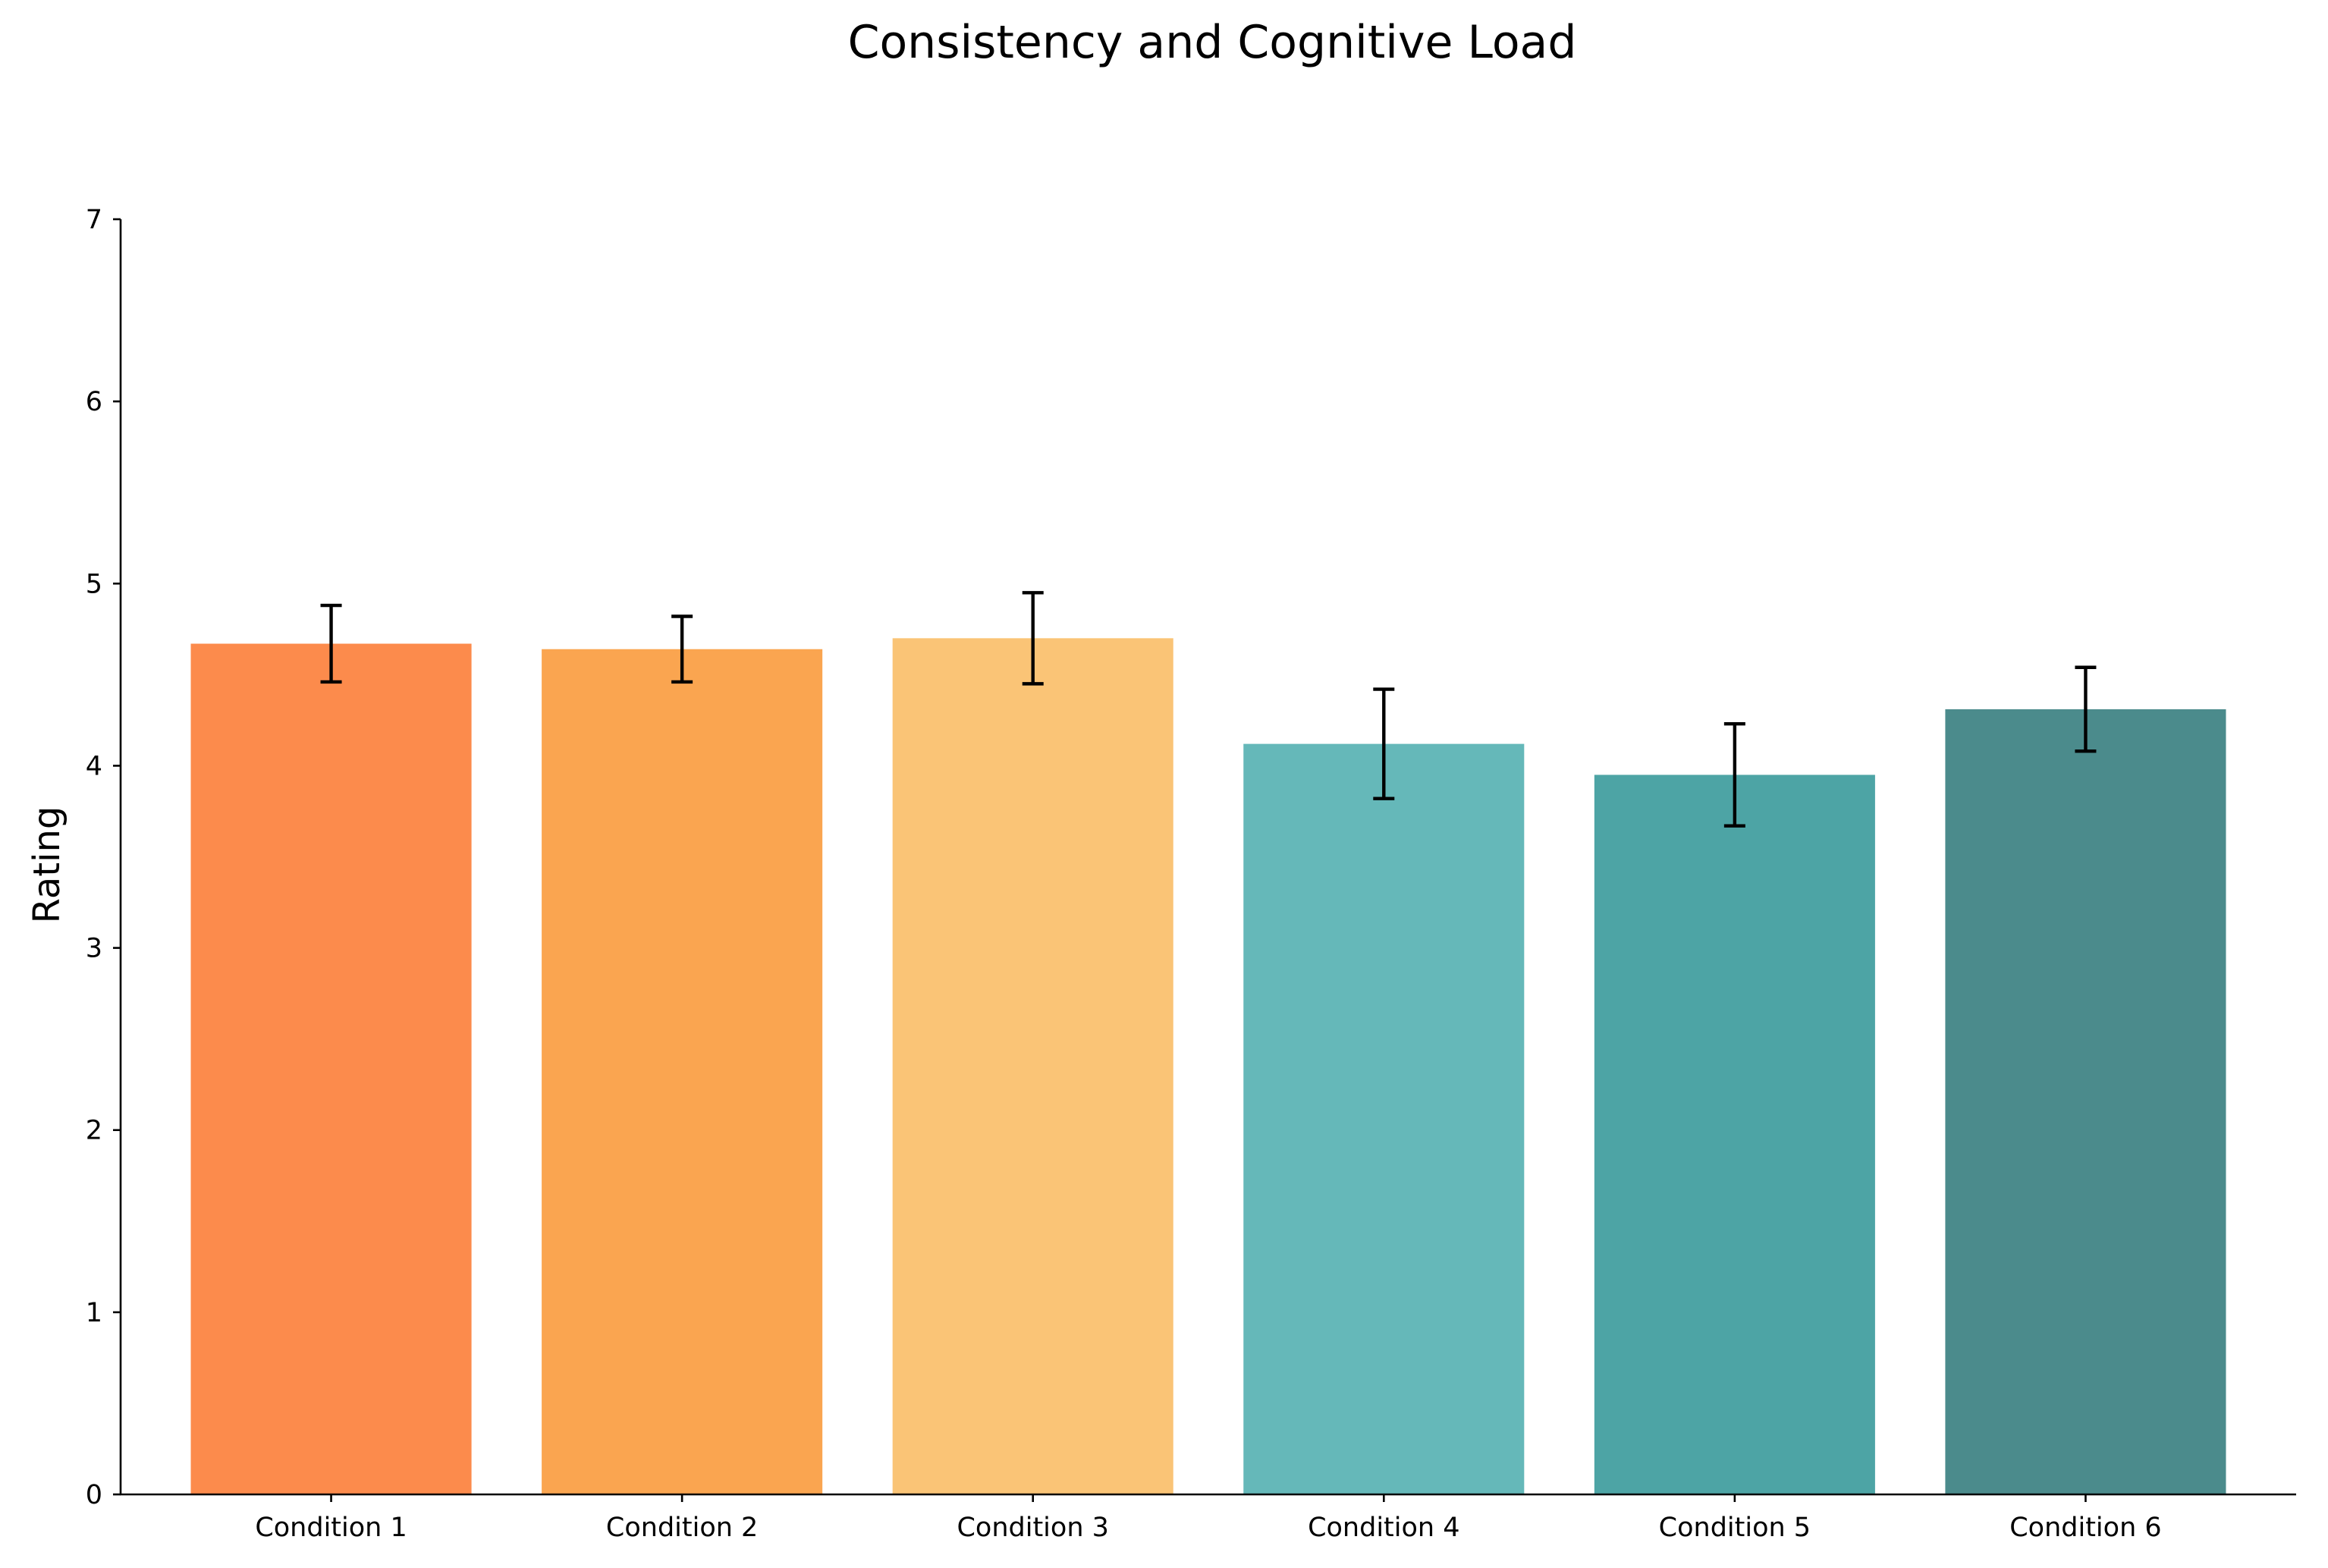 The image size is (2328, 1568). What do you see at coordinates (94, 766) in the screenshot?
I see `y-tick-label: 4` at bounding box center [94, 766].